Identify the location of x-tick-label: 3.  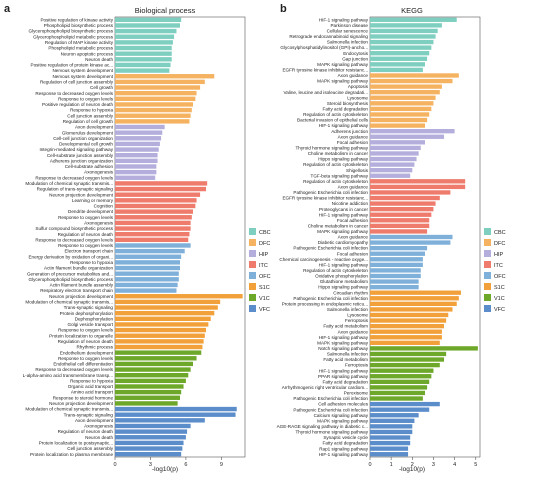
(150, 465).